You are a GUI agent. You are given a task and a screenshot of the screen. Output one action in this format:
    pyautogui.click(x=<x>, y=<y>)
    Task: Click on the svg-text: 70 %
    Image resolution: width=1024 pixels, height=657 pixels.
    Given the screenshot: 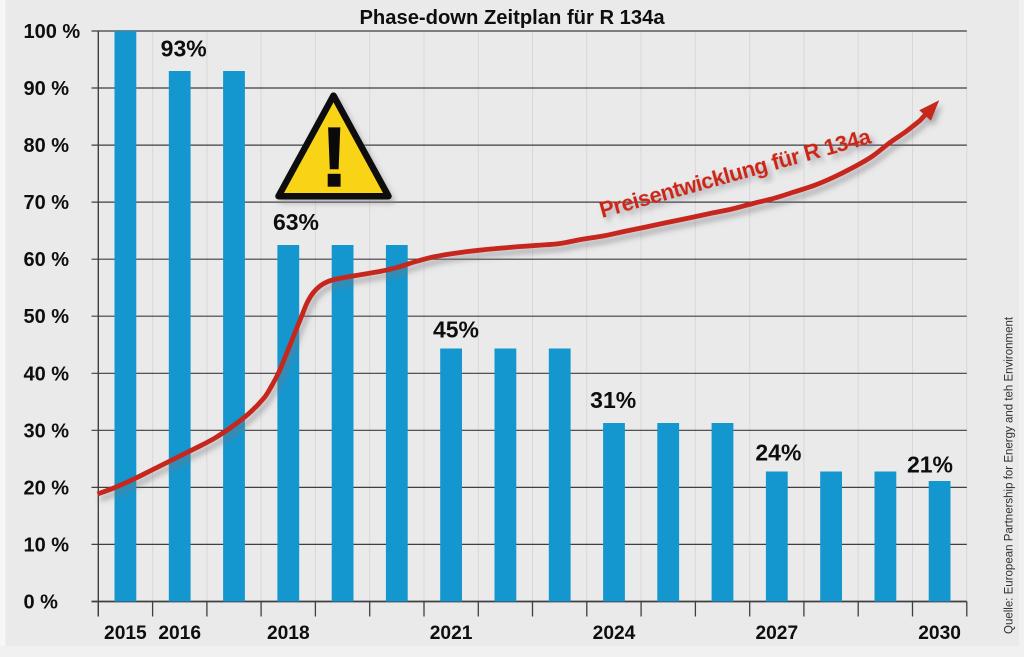 What is the action you would take?
    pyautogui.click(x=47, y=203)
    